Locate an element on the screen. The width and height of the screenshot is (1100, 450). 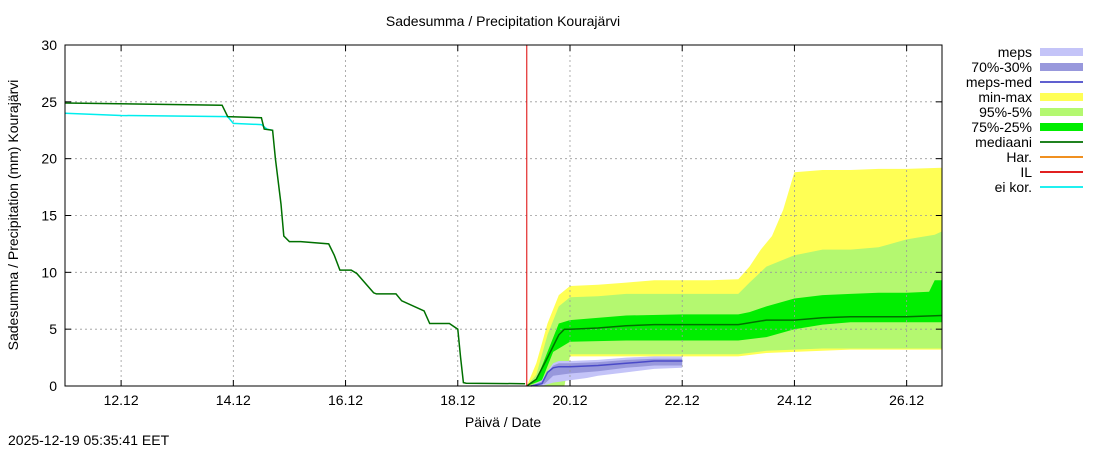
series-mediaani-forecast-line is located at coordinates (734, 350).